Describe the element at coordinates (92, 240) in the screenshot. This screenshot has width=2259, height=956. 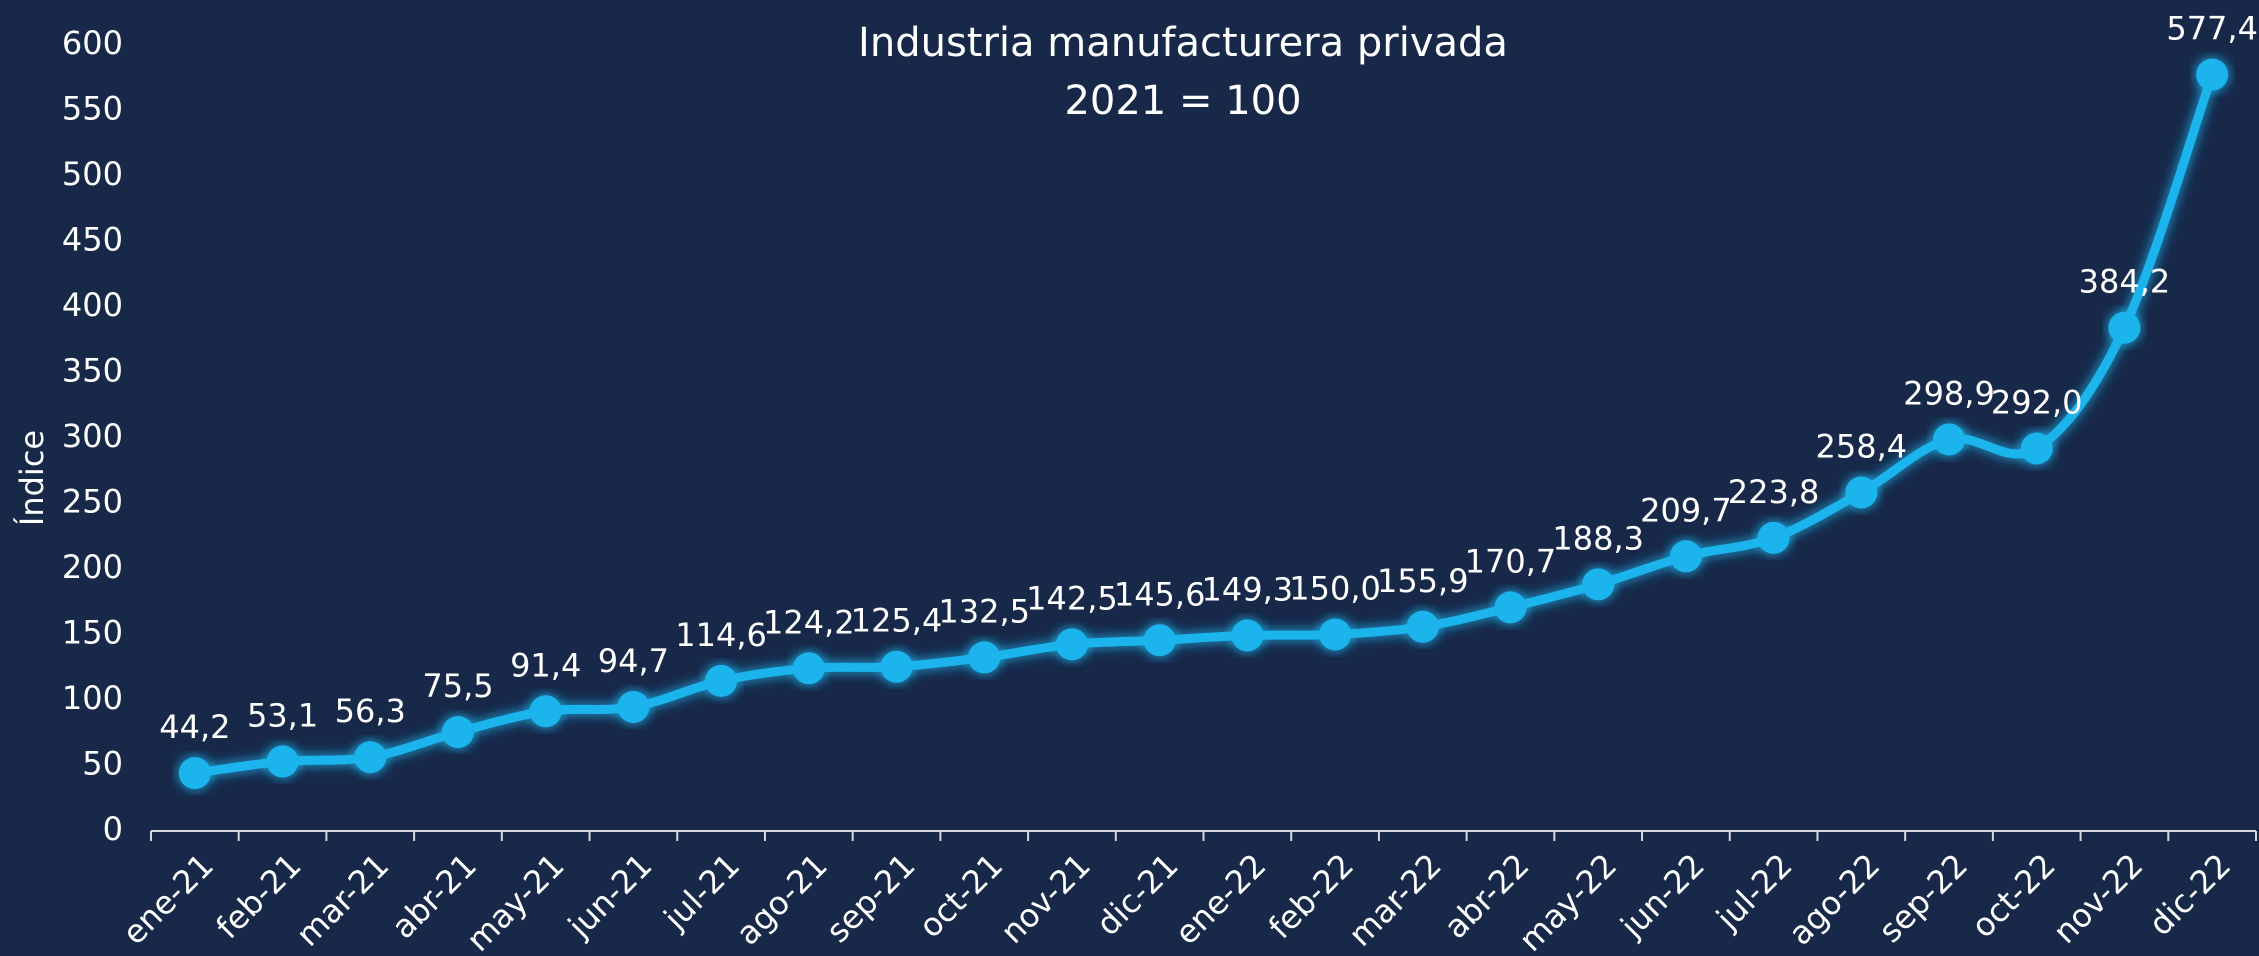
I see `y-tick-label: 450` at that location.